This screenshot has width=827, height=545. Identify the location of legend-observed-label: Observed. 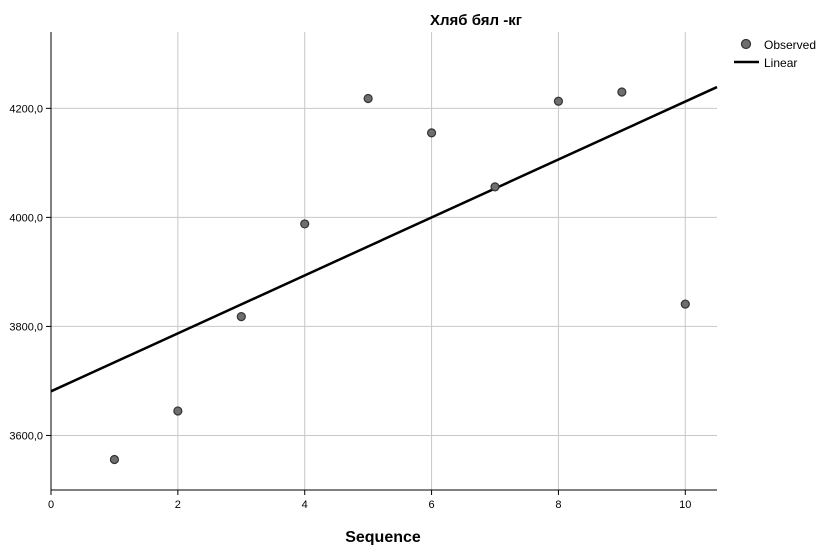
(790, 45).